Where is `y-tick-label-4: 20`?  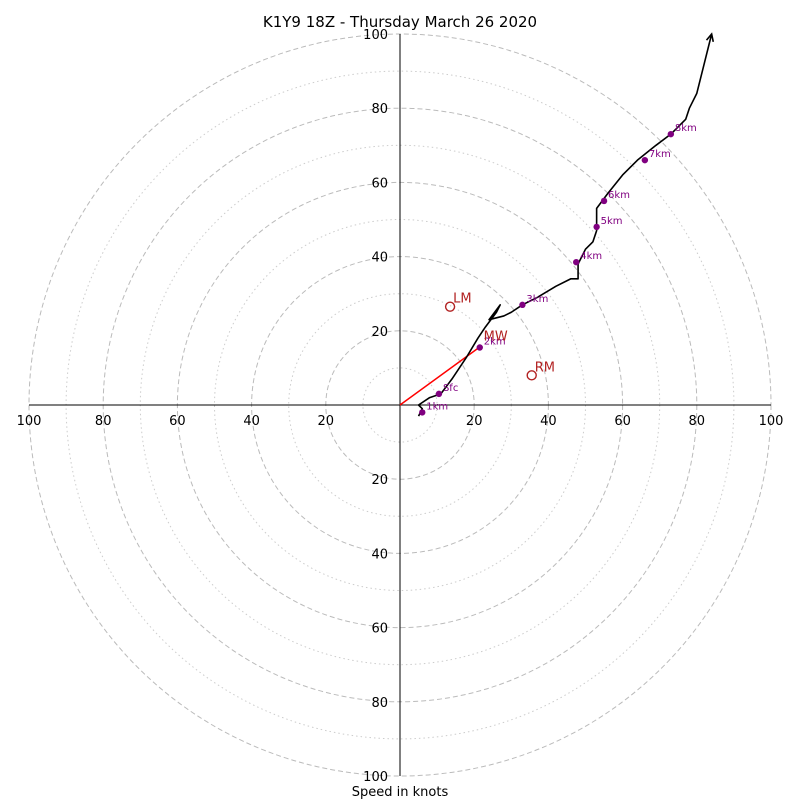 y-tick-label-4: 20 is located at coordinates (379, 332).